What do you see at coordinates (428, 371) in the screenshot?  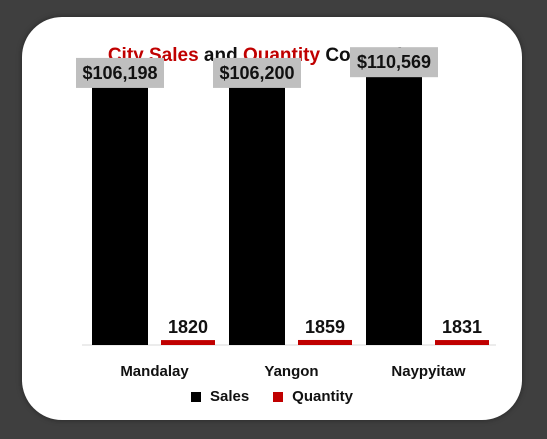 I see `x-tick-label-naypyitaw: Naypyitaw` at bounding box center [428, 371].